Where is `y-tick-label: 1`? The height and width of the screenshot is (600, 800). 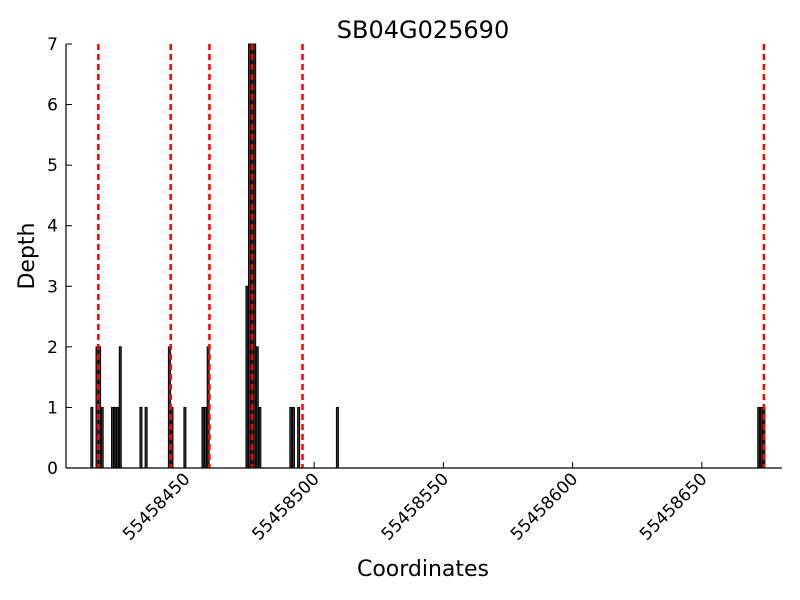 y-tick-label: 1 is located at coordinates (52, 408).